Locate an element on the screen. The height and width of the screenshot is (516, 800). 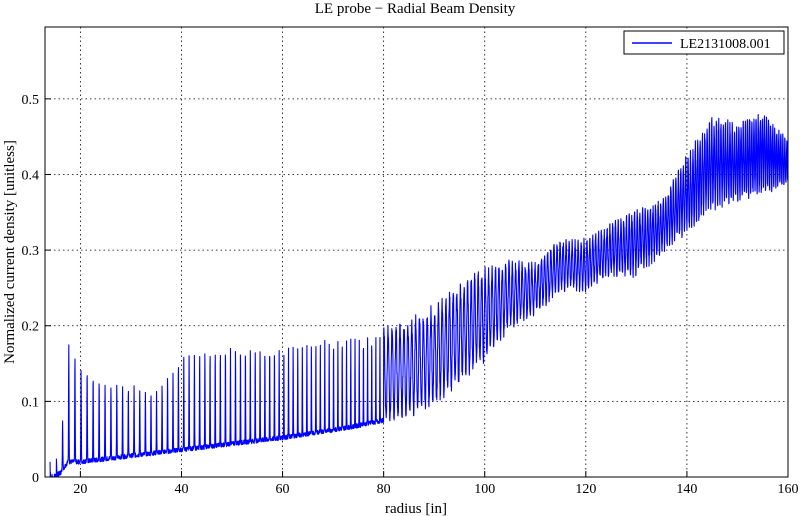
x-tick-label: 80 is located at coordinates (384, 489).